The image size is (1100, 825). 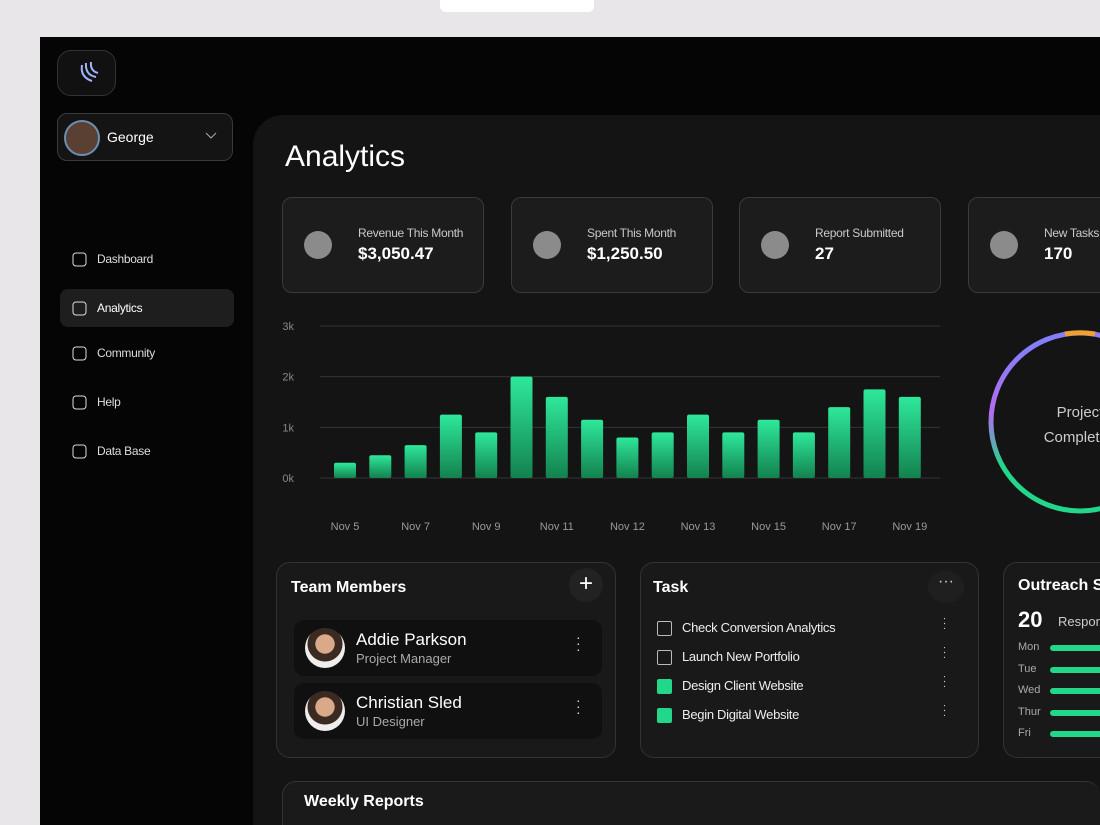 What do you see at coordinates (288, 327) in the screenshot?
I see `y-tick-label: 3k` at bounding box center [288, 327].